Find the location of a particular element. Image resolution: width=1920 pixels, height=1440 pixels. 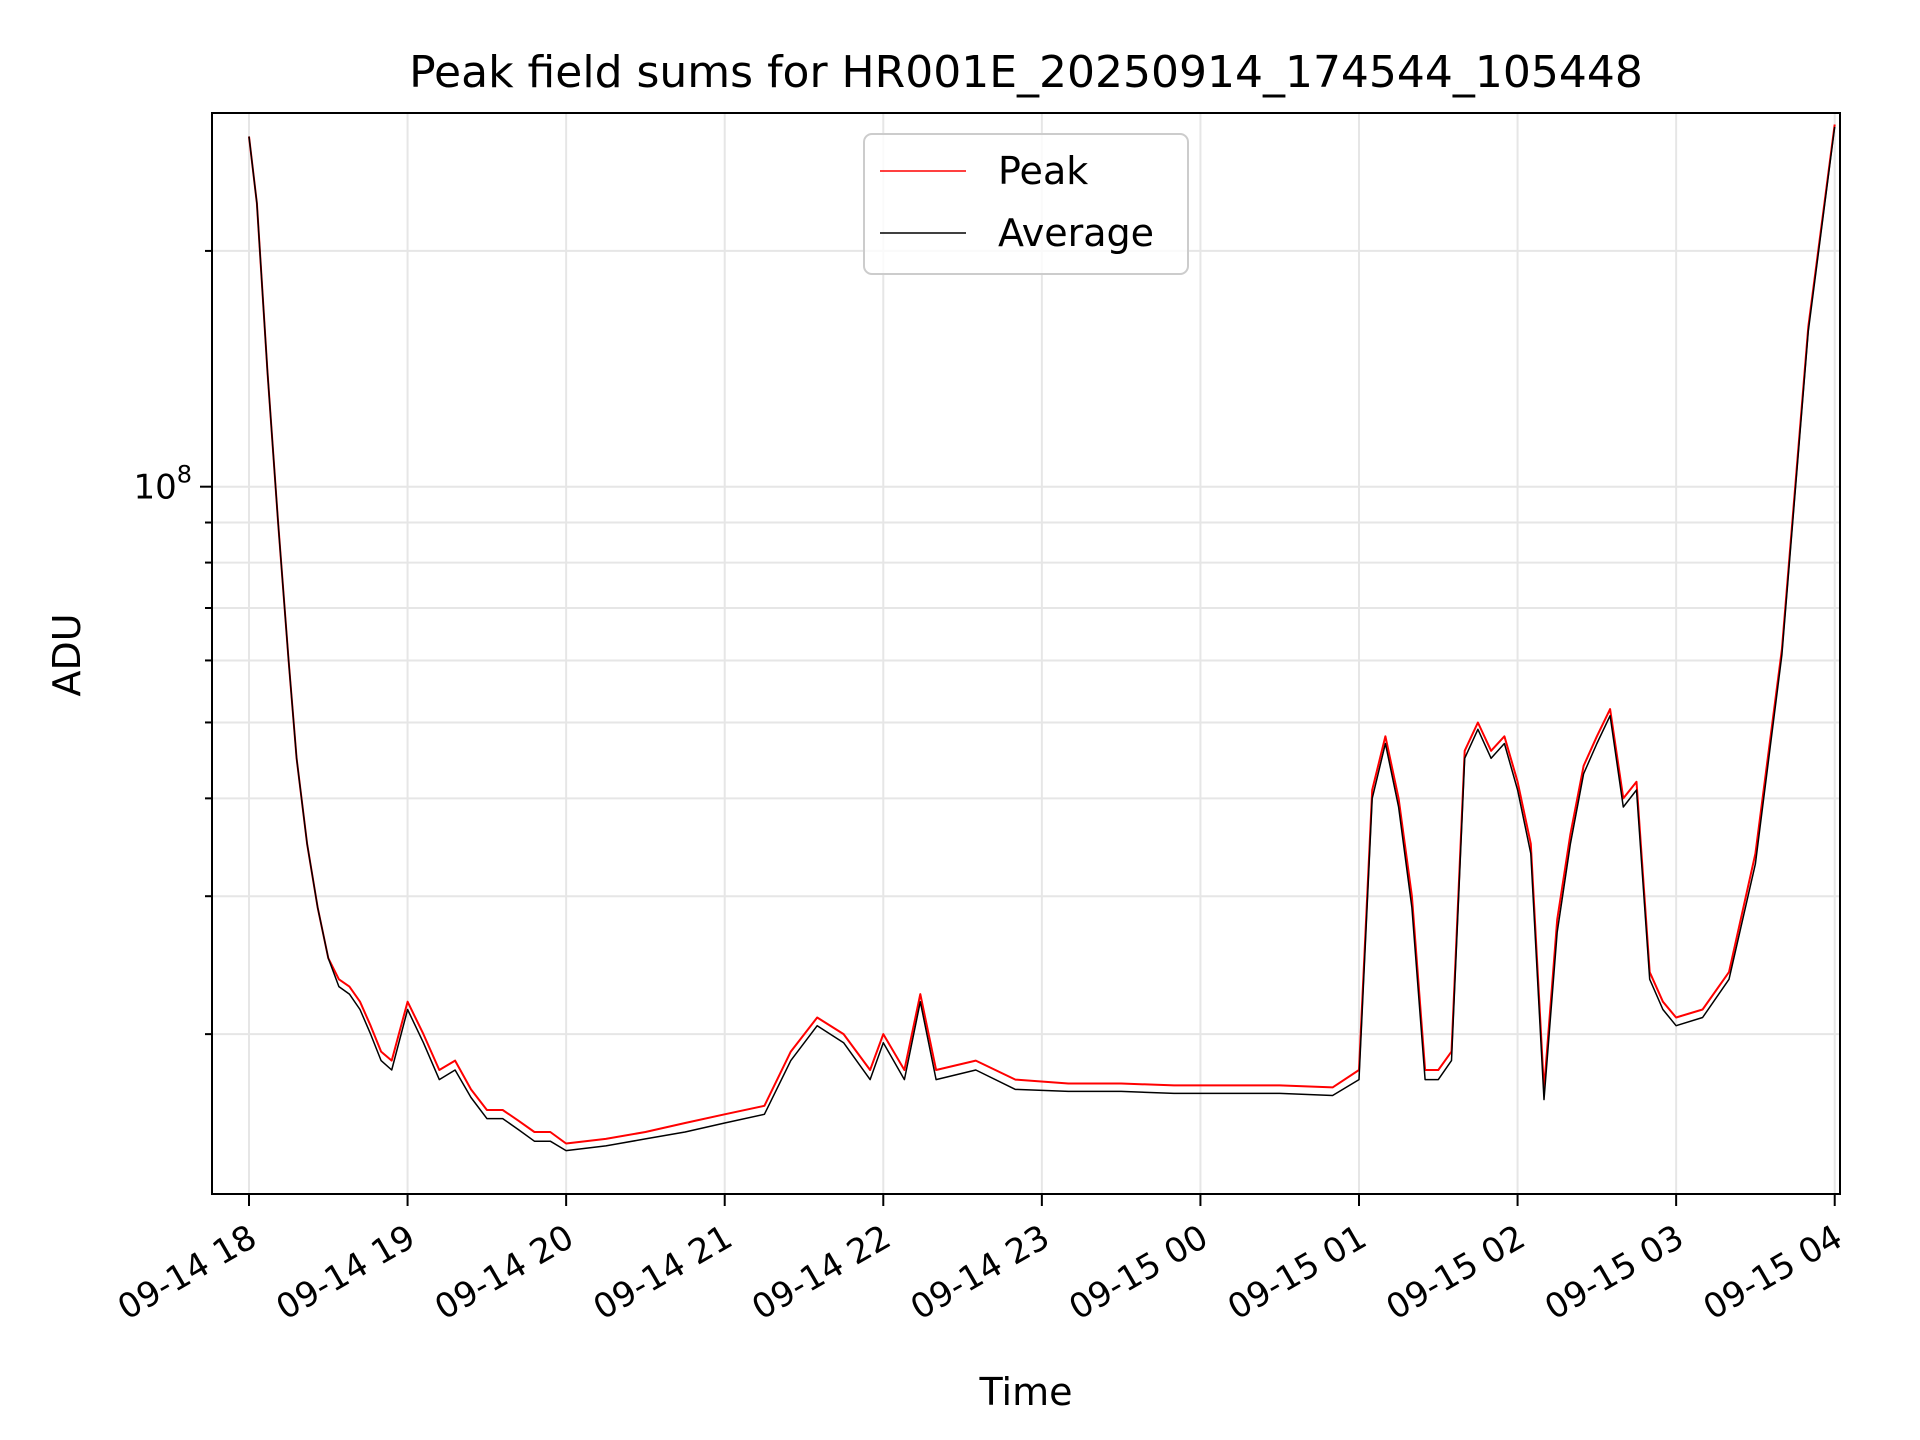

y-axis-label: ADU is located at coordinates (67, 654).